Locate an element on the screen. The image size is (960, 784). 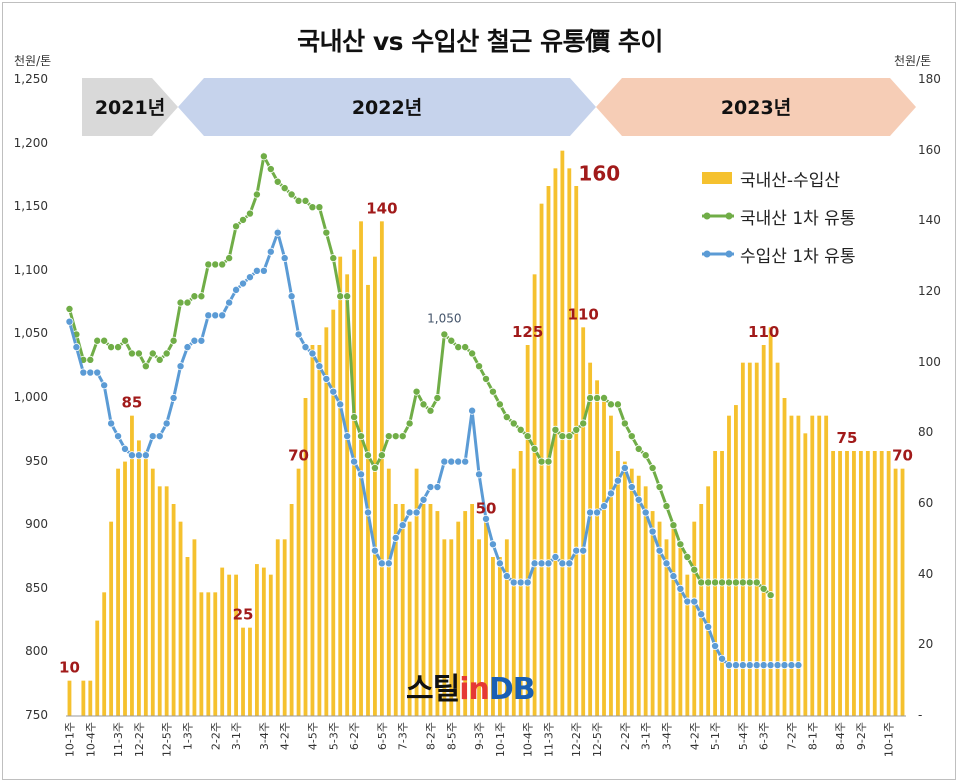
x-tick-label: 6-3주 is located at coordinates (764, 736).